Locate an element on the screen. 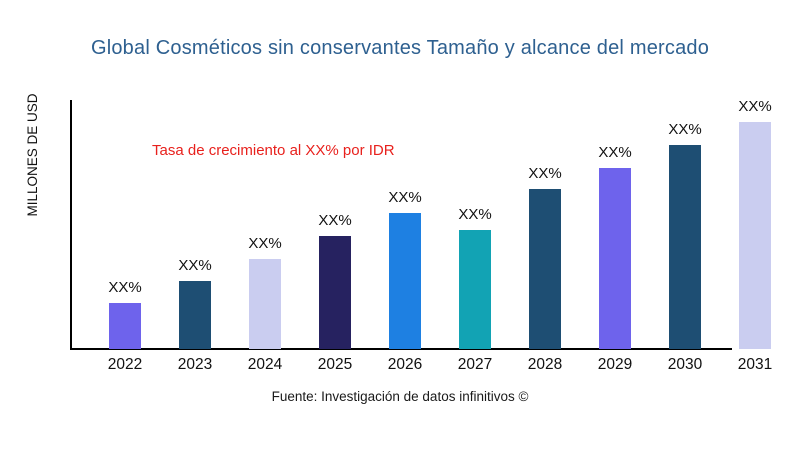 The width and height of the screenshot is (800, 450). x-axis-line is located at coordinates (401, 349).